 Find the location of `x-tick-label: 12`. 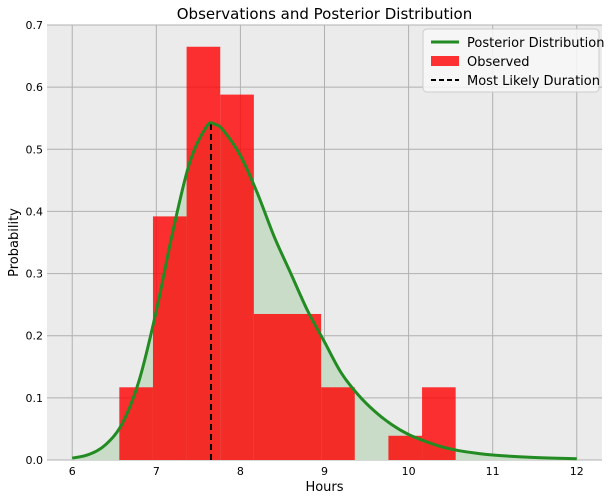

x-tick-label: 12 is located at coordinates (577, 471).